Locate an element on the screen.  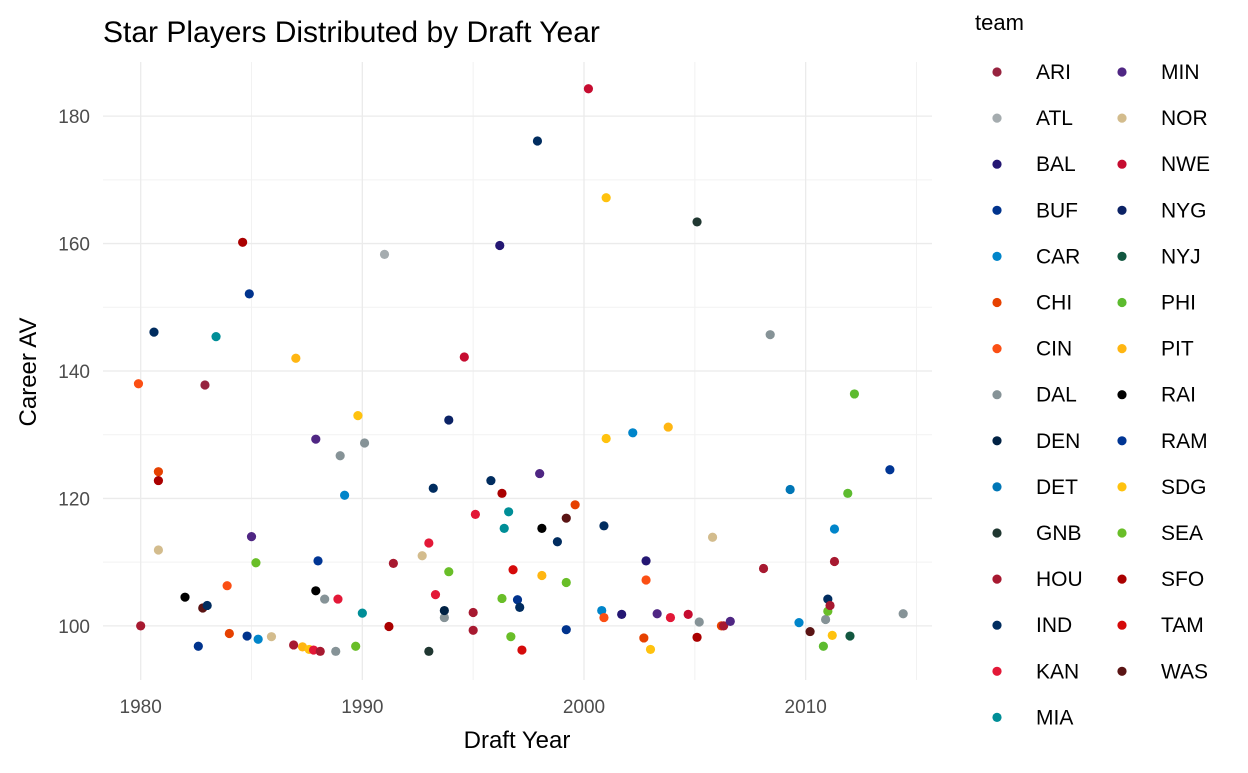
legend-item-bal: BAL is located at coordinates (1034, 164).